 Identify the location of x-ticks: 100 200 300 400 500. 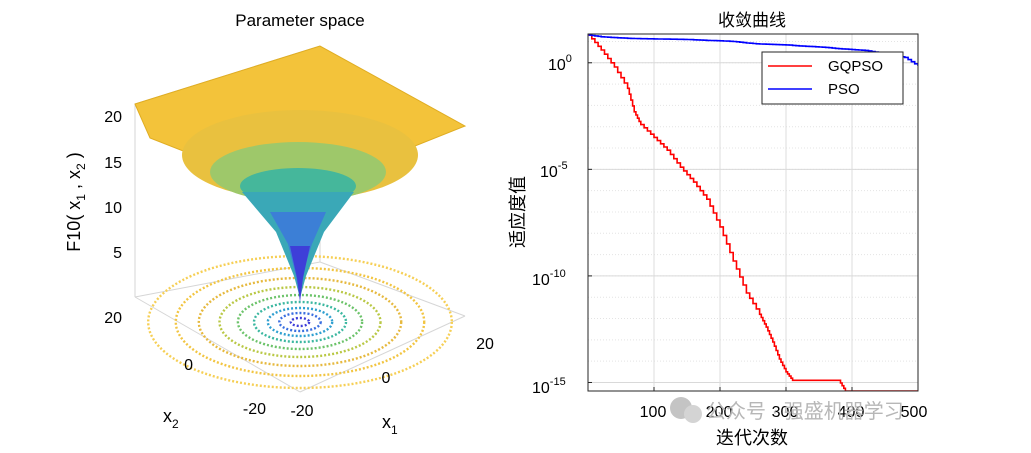
(784, 412).